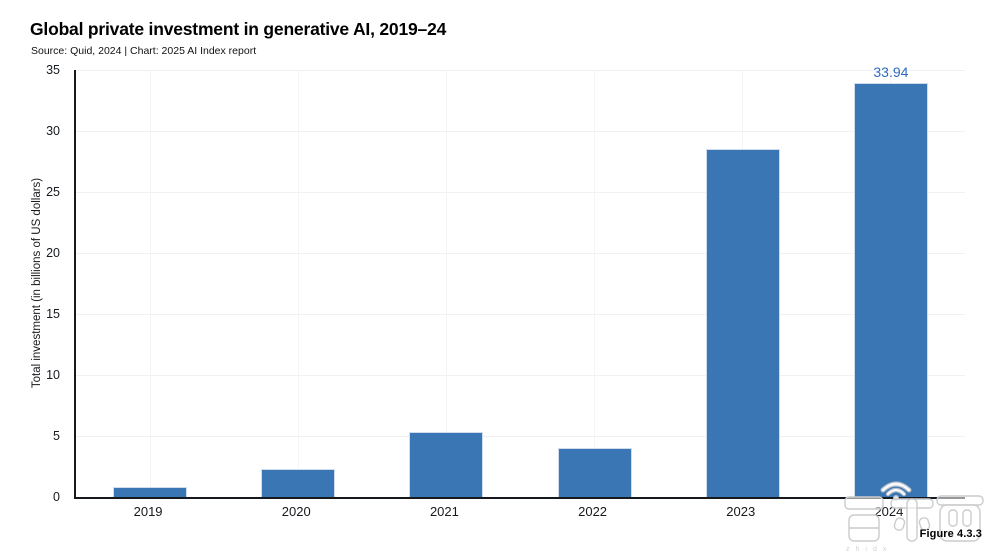 This screenshot has width=986, height=556. Describe the element at coordinates (298, 283) in the screenshot. I see `gridline-x-2020` at that location.